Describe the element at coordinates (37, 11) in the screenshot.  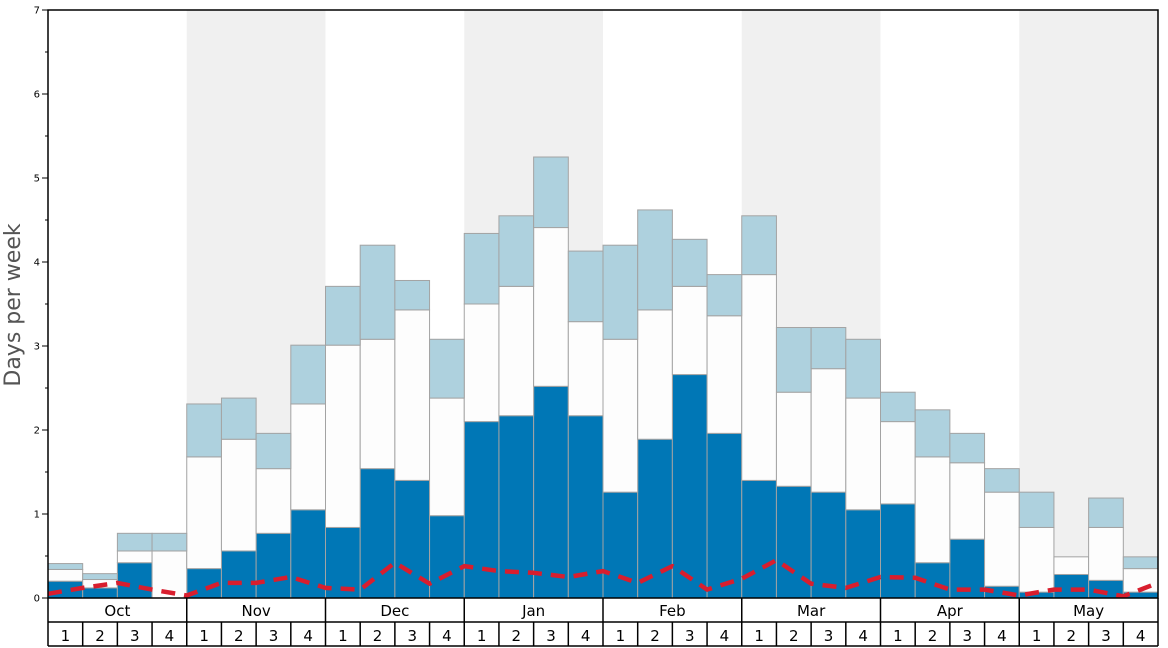
I see `y-tick-label: 7` at that location.